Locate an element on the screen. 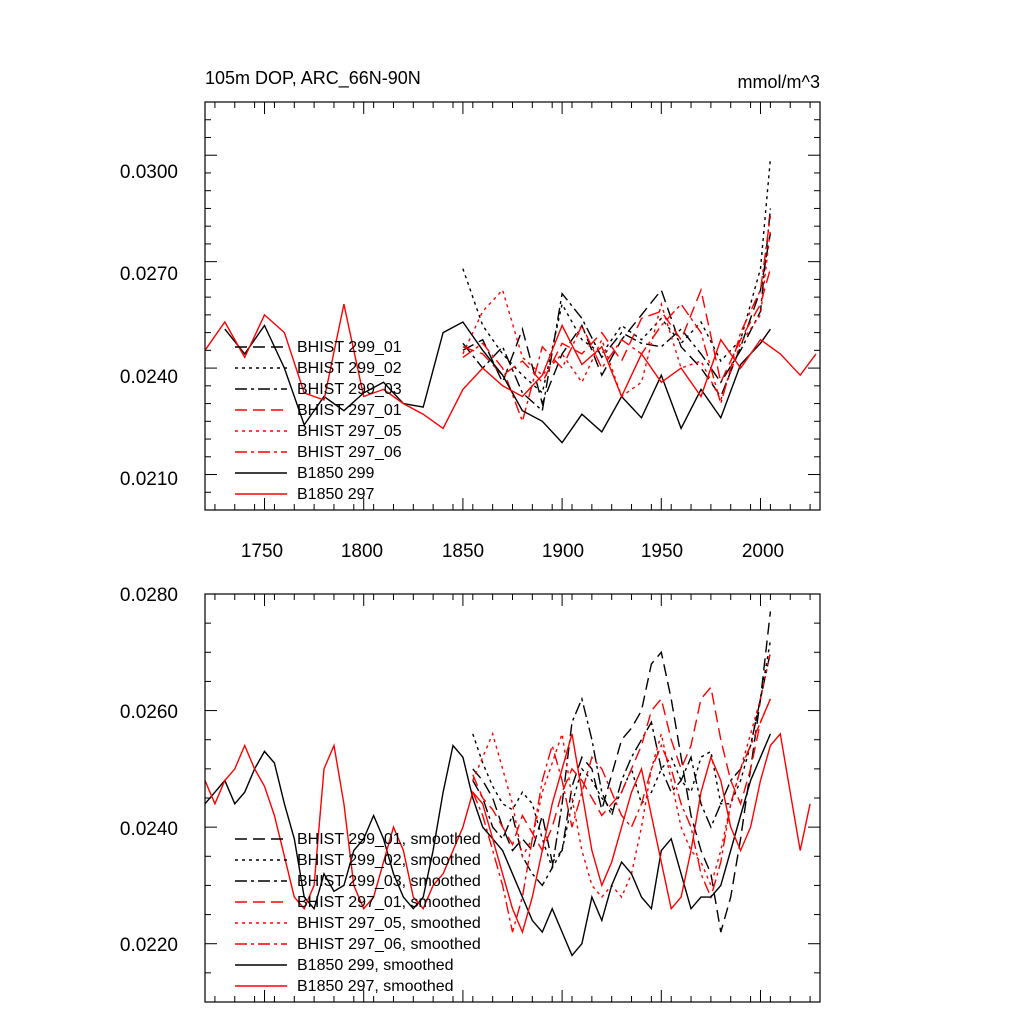 This screenshot has width=1024, height=1024. top-ytick-label: 0.0300 is located at coordinates (149, 172).